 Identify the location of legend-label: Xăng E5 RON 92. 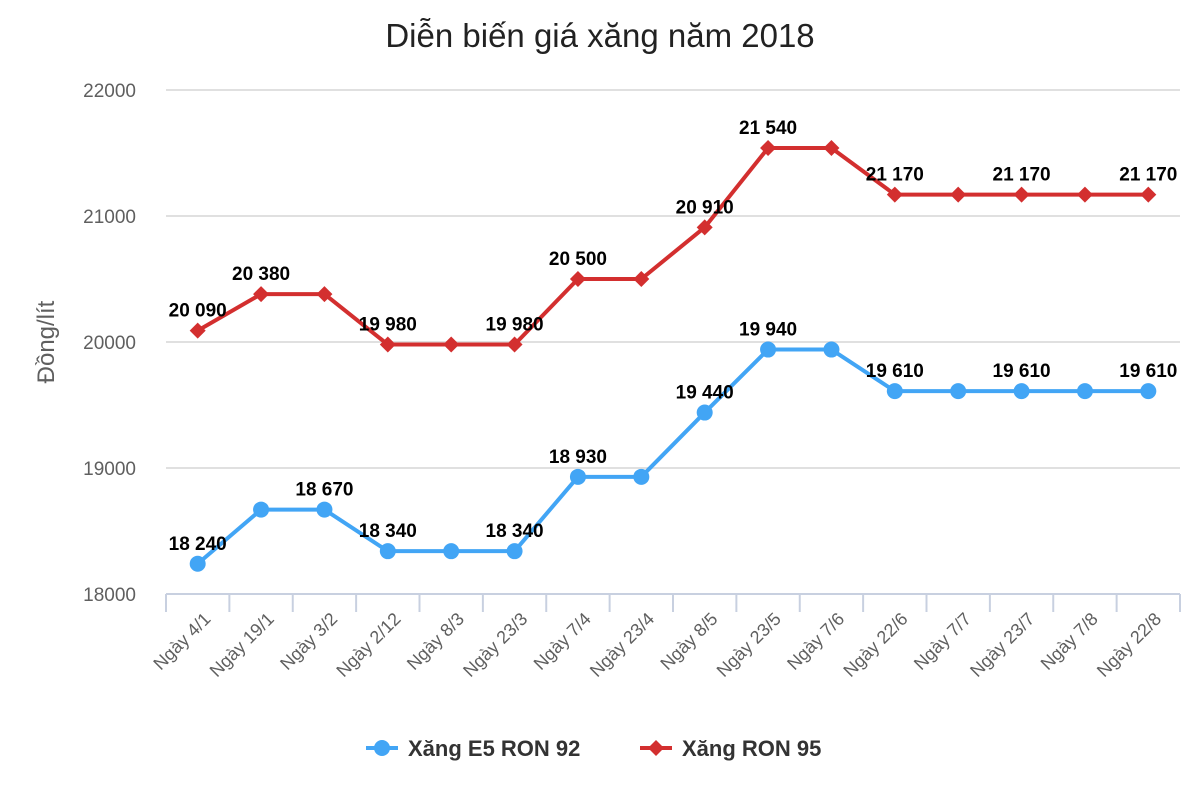
(494, 748).